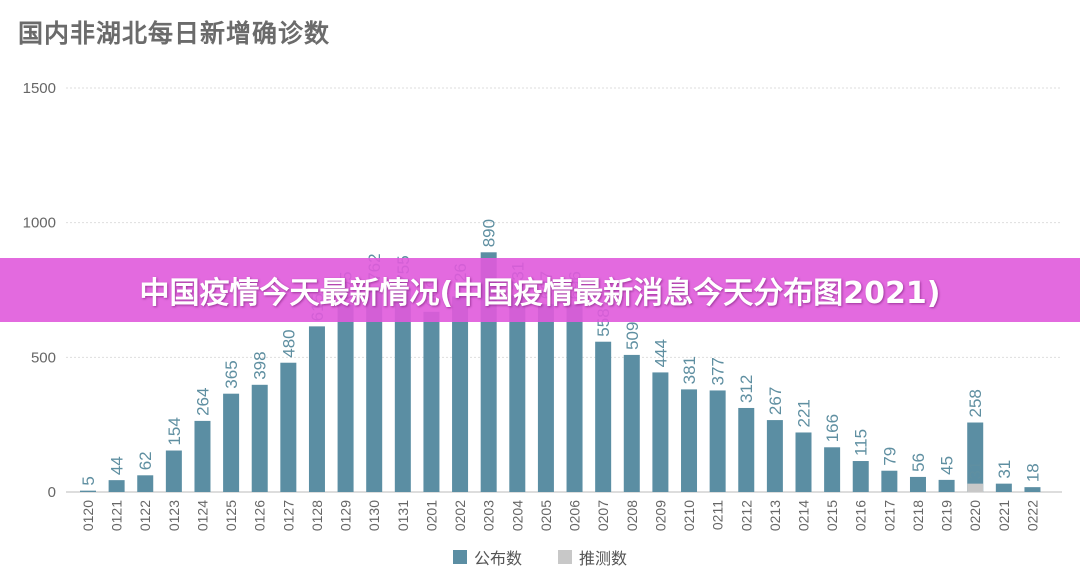 This screenshot has height=581, width=1080. Describe the element at coordinates (804, 515) in the screenshot. I see `x-tick-label: 0214` at that location.